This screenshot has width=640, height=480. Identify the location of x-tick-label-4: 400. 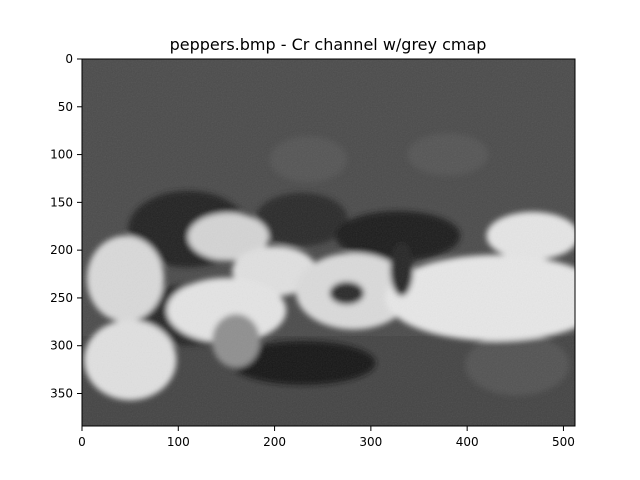
(467, 442).